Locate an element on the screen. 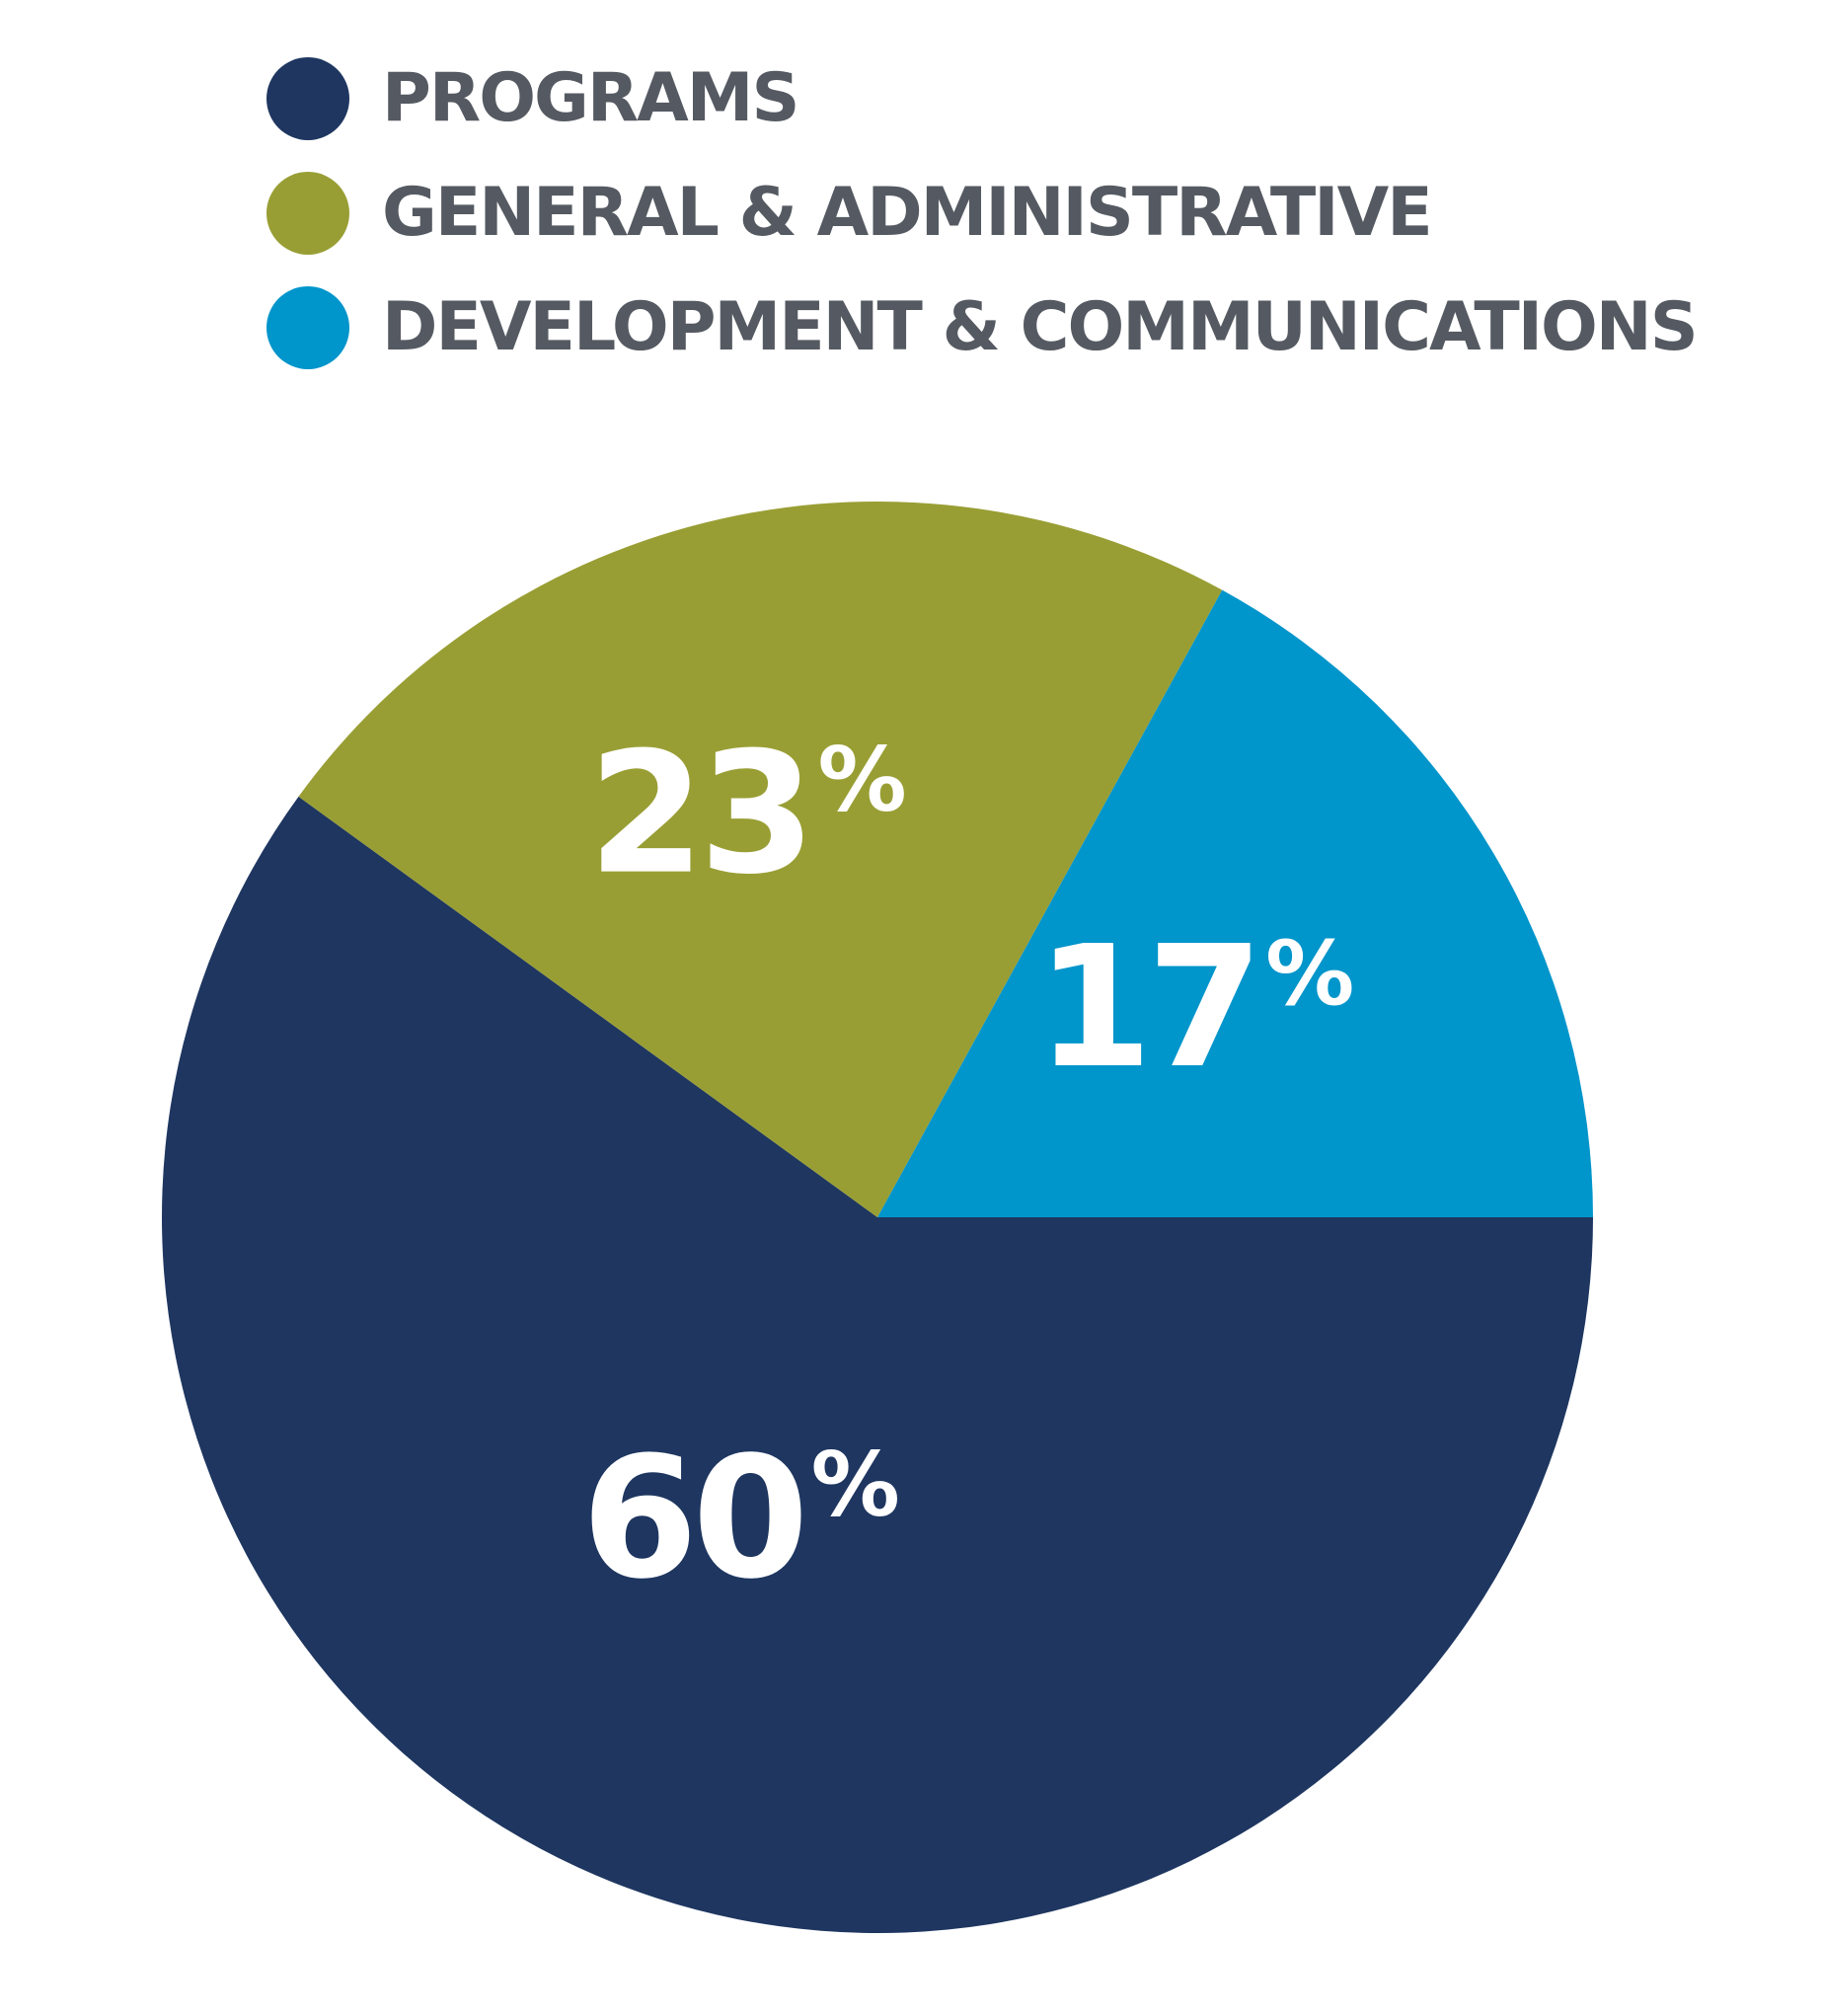 The height and width of the screenshot is (2016, 1822). legend-swatch-development-communications is located at coordinates (307, 327).